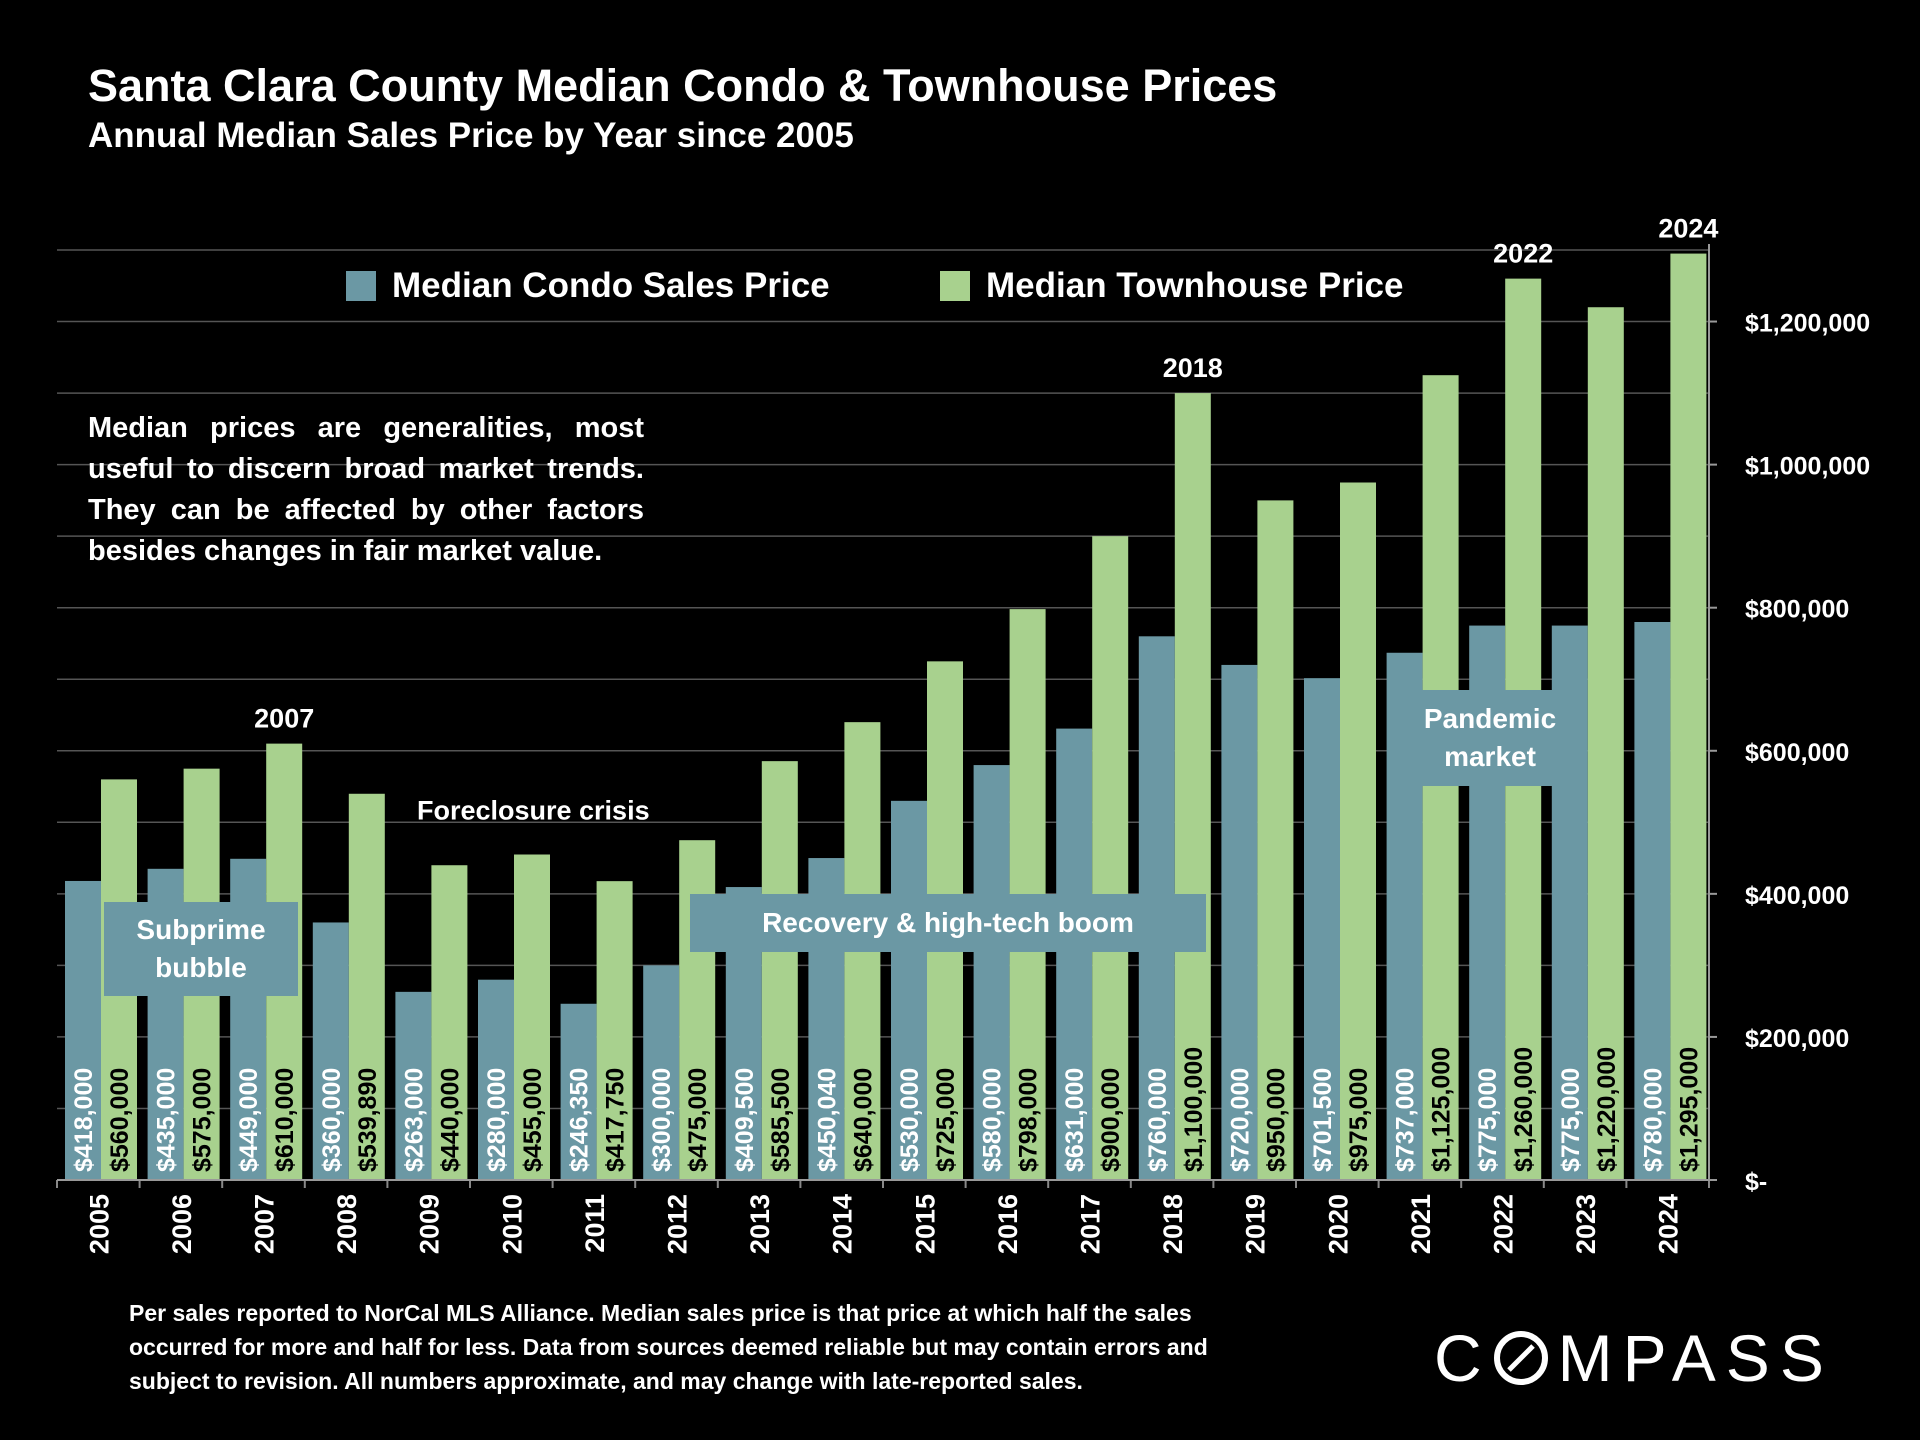 The height and width of the screenshot is (1440, 1920). I want to click on data-label-condo: $435,000, so click(167, 1120).